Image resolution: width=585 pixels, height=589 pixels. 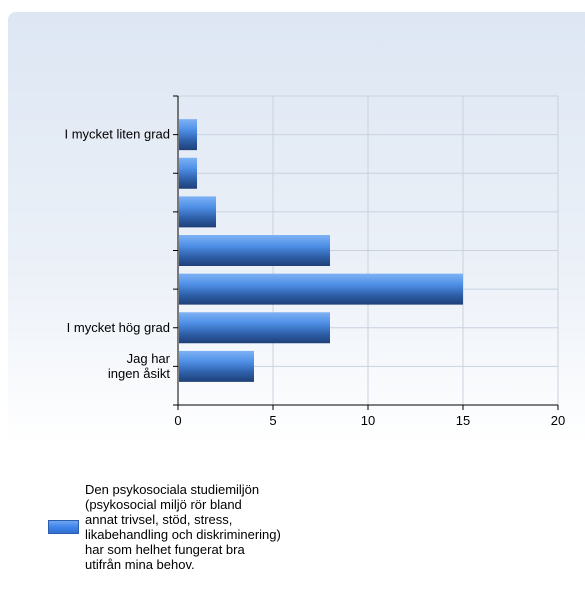 I want to click on x-tick-label: 5, so click(x=272, y=420).